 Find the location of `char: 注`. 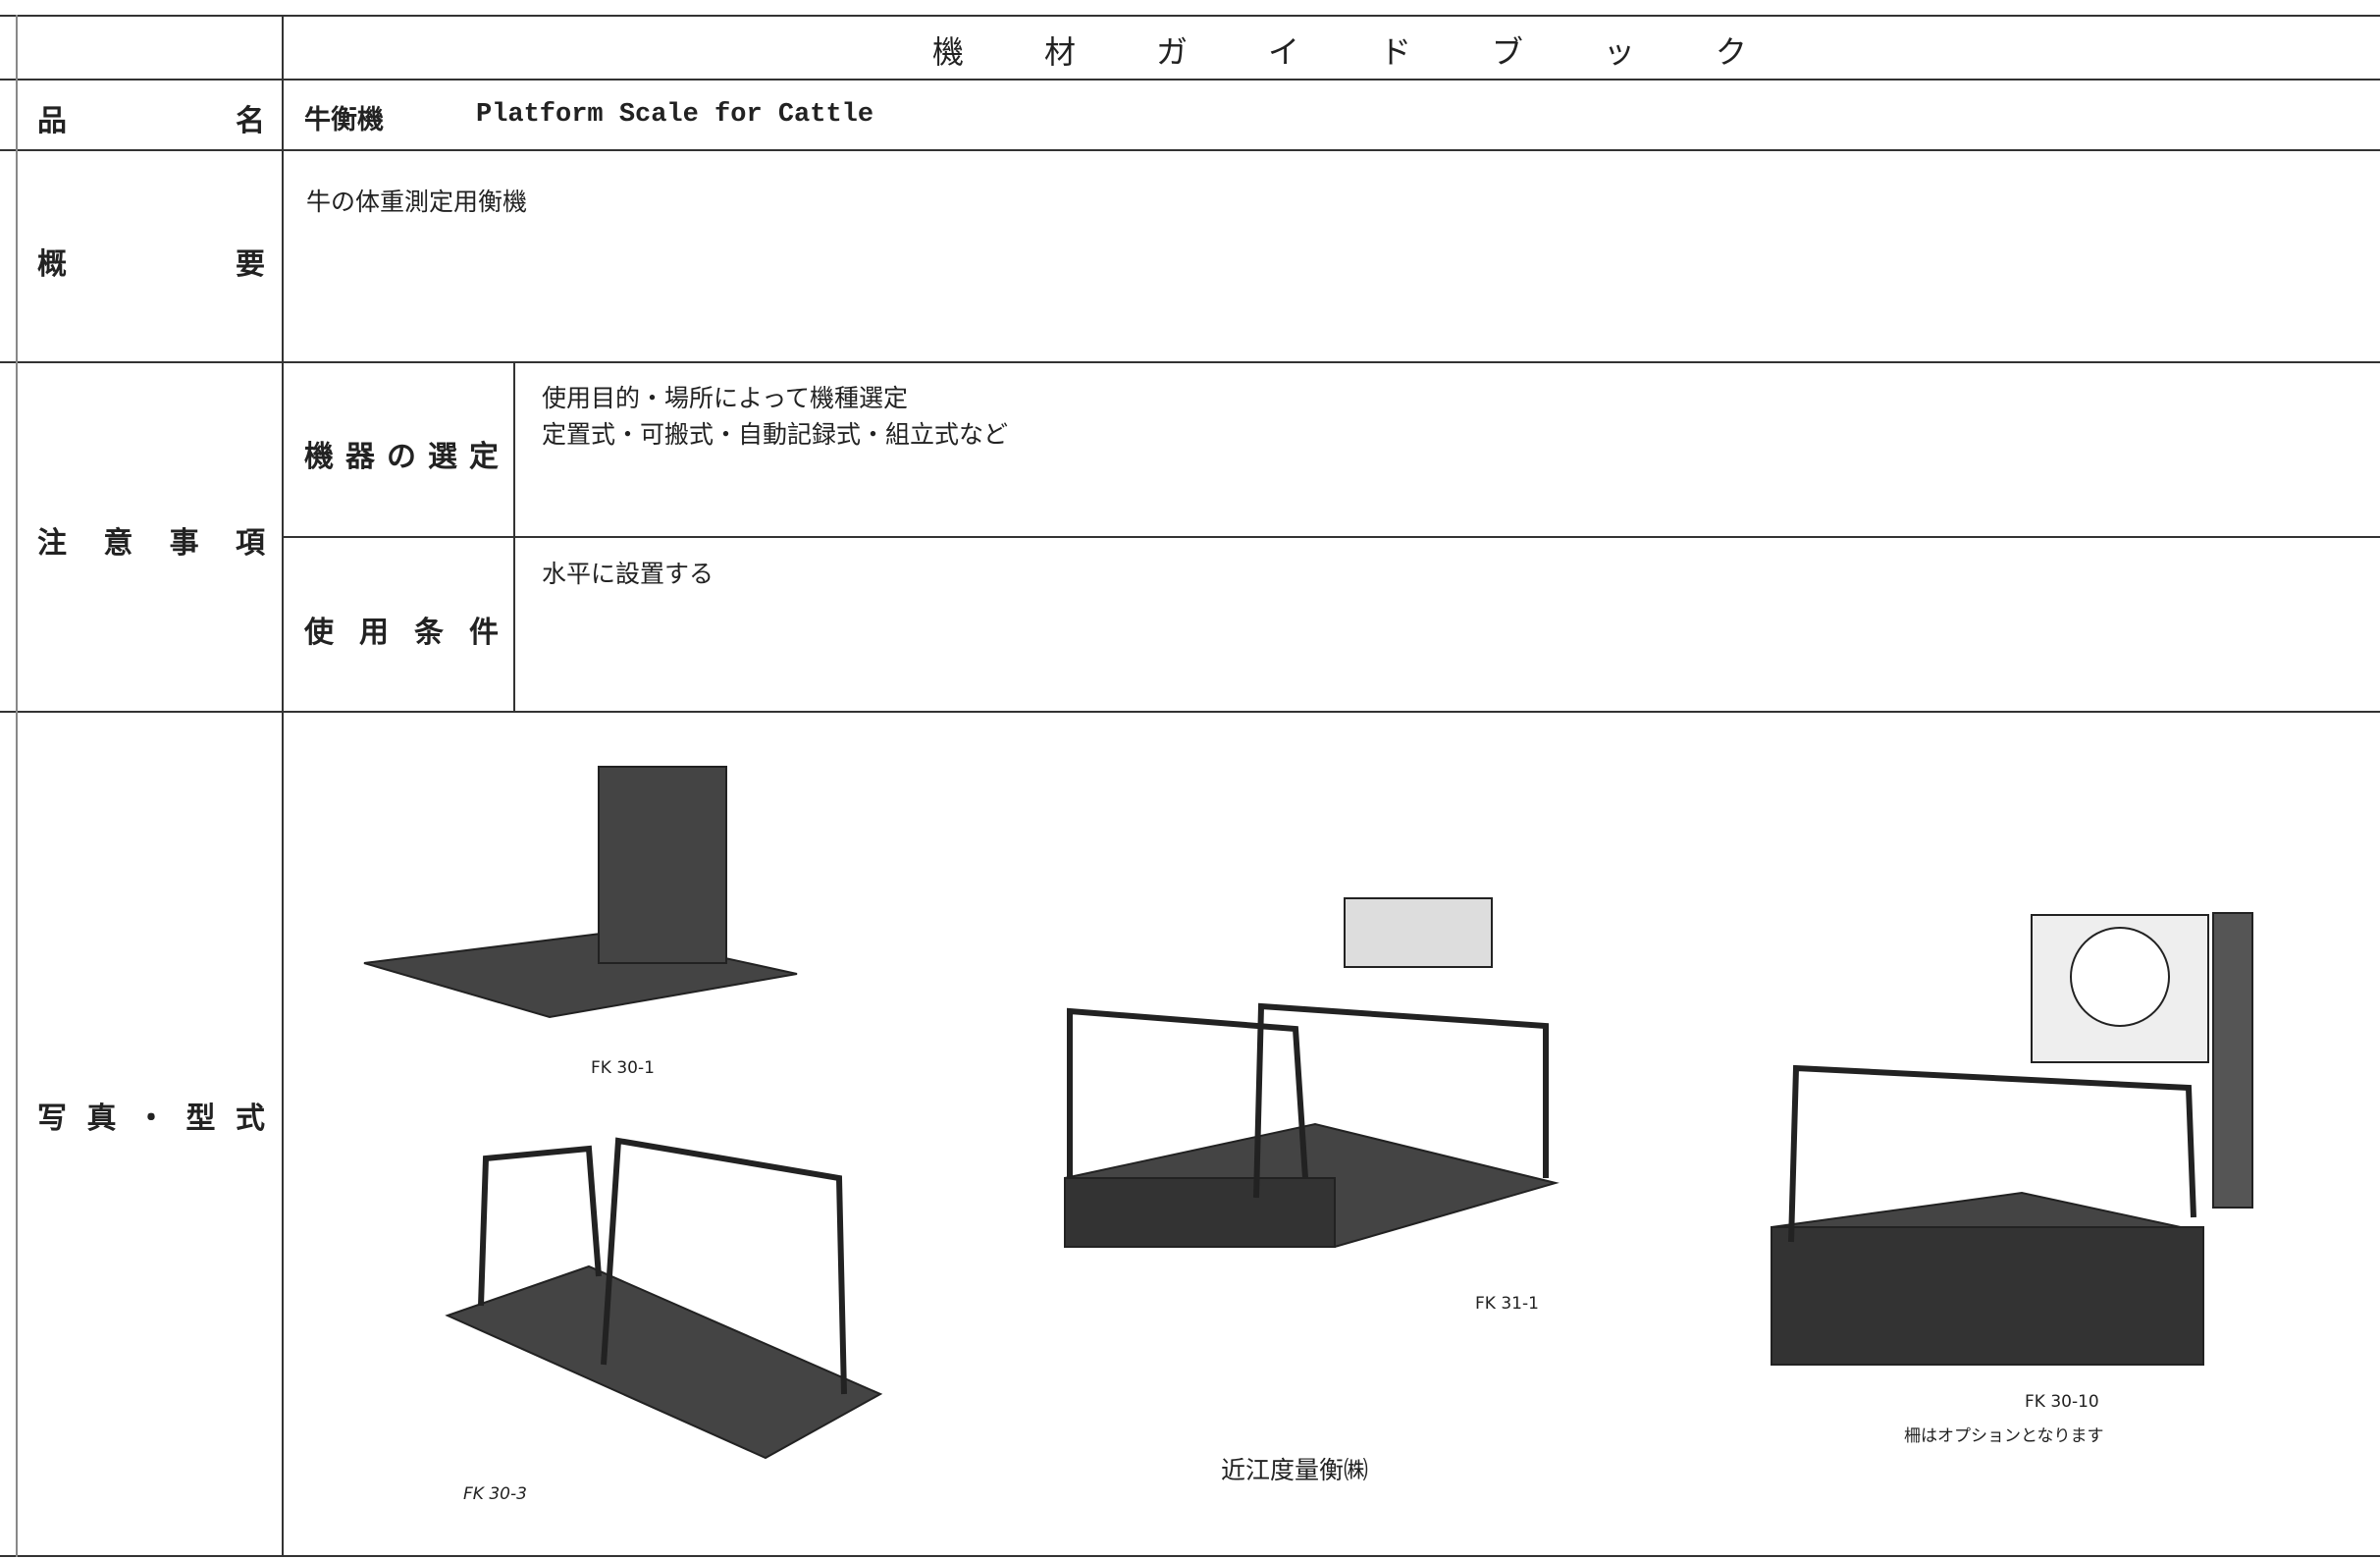

char: 注 is located at coordinates (52, 544).